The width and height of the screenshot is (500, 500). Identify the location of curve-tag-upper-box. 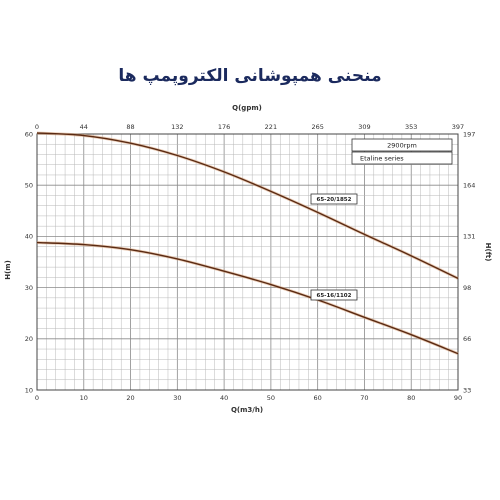
(334, 199).